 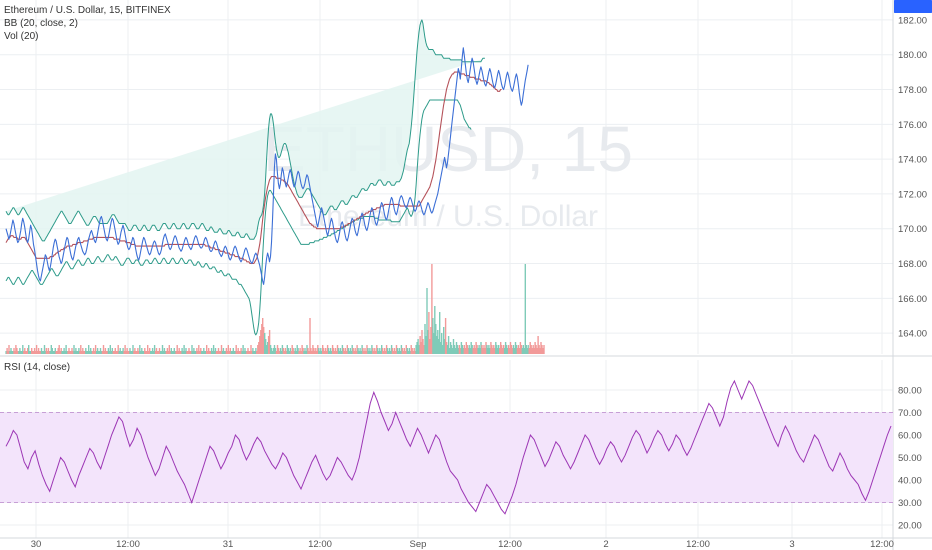 I want to click on price-badges: 179.4209:02, so click(x=913, y=6).